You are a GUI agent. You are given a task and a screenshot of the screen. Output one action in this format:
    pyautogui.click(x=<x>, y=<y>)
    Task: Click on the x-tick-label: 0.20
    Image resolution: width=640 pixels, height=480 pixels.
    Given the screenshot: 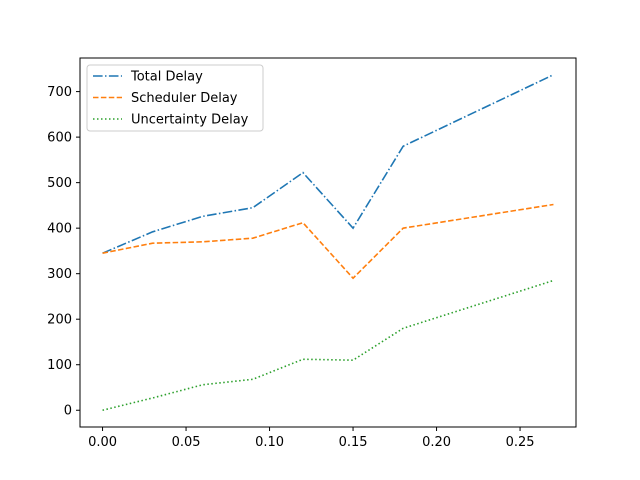 What is the action you would take?
    pyautogui.click(x=436, y=442)
    